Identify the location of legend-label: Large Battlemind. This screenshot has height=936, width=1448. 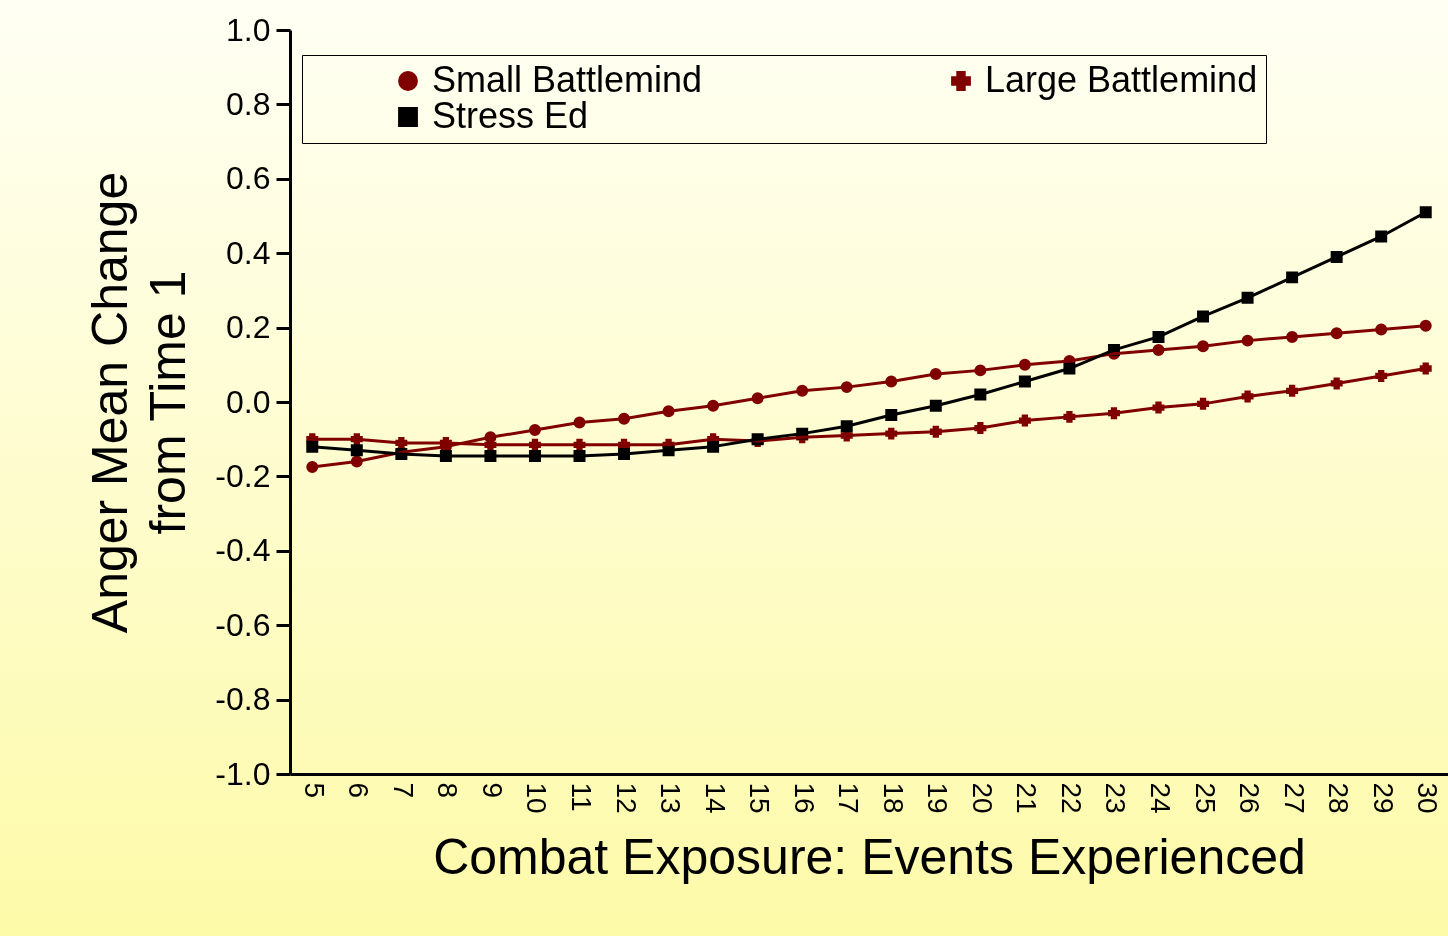
(1121, 79).